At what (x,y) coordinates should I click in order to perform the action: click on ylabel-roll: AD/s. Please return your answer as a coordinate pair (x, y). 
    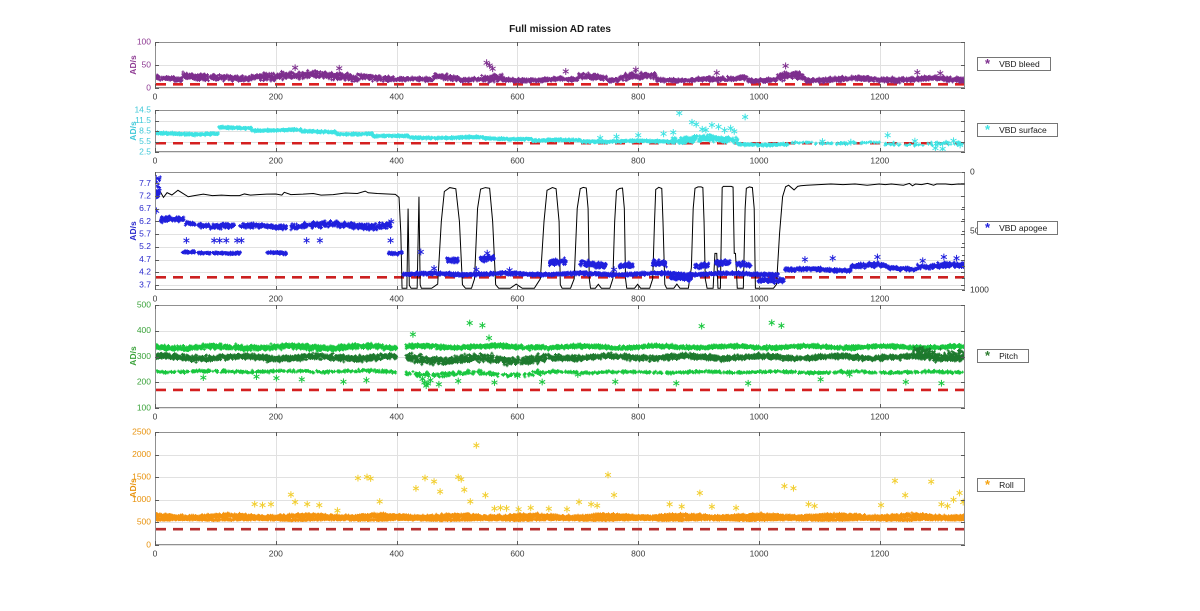
    Looking at the image, I should click on (133, 488).